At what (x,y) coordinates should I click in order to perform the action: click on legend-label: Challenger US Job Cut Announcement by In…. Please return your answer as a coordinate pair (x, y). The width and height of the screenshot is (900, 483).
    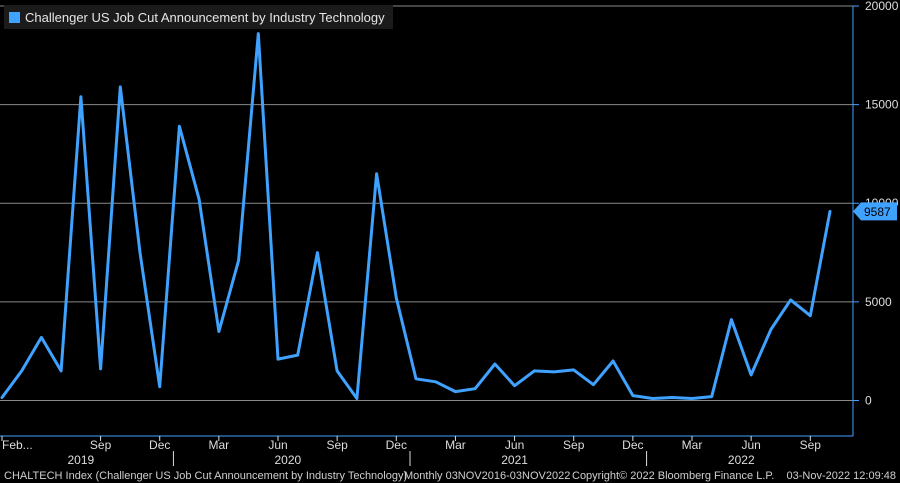
    Looking at the image, I should click on (205, 17).